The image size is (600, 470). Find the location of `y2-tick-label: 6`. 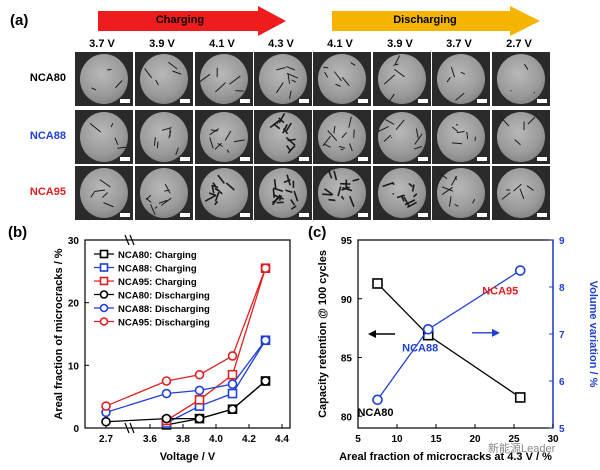

y2-tick-label: 6 is located at coordinates (562, 382).